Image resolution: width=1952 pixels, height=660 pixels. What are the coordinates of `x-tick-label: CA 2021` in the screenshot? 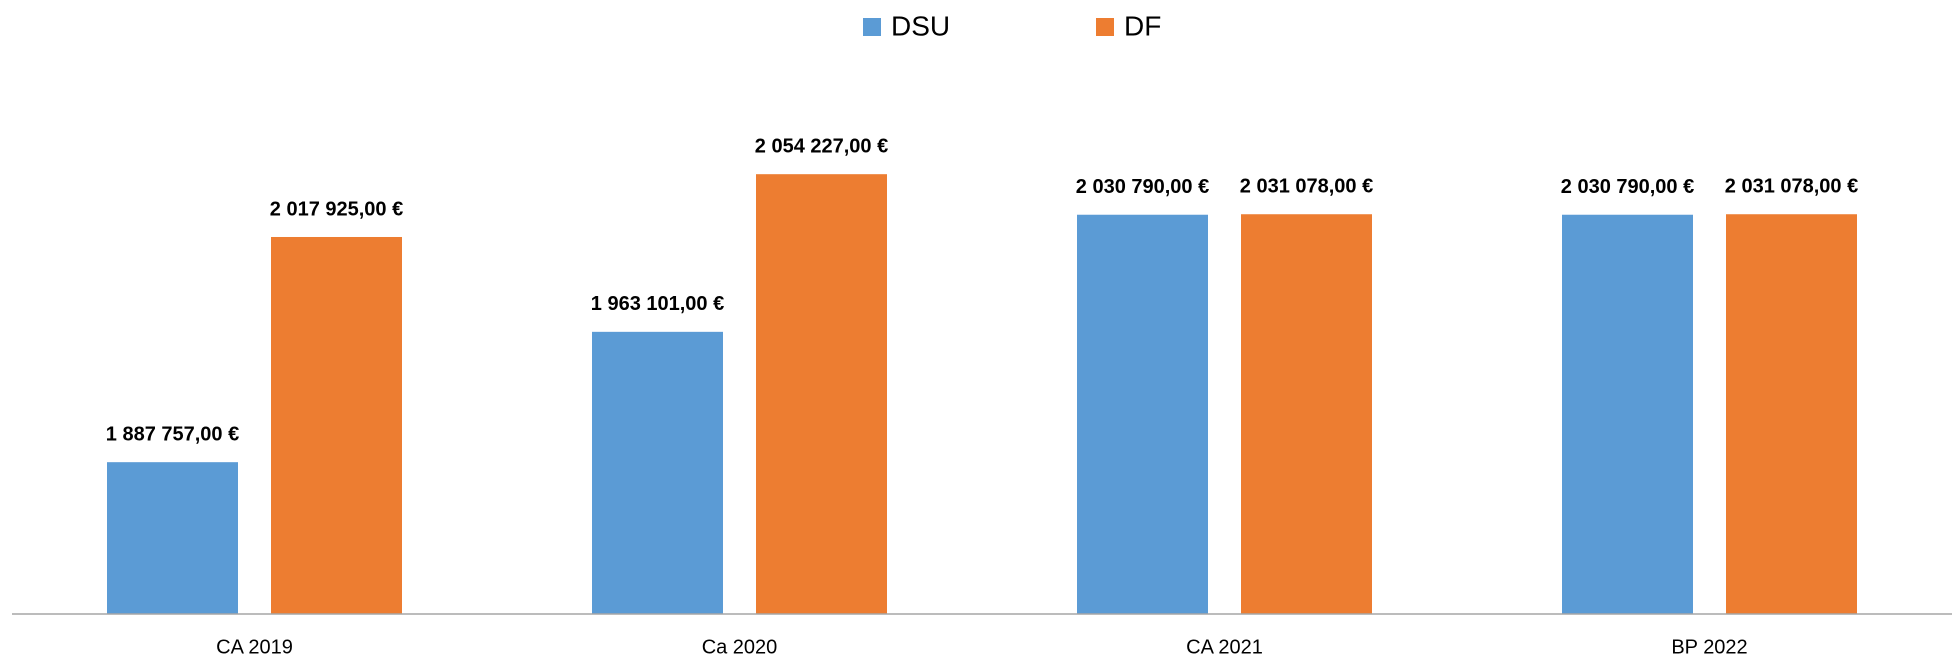 It's located at (1224, 647).